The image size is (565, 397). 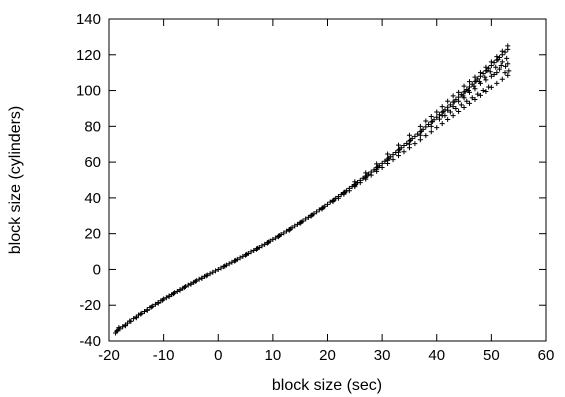 What do you see at coordinates (88, 91) in the screenshot?
I see `y-tick-label: 100` at bounding box center [88, 91].